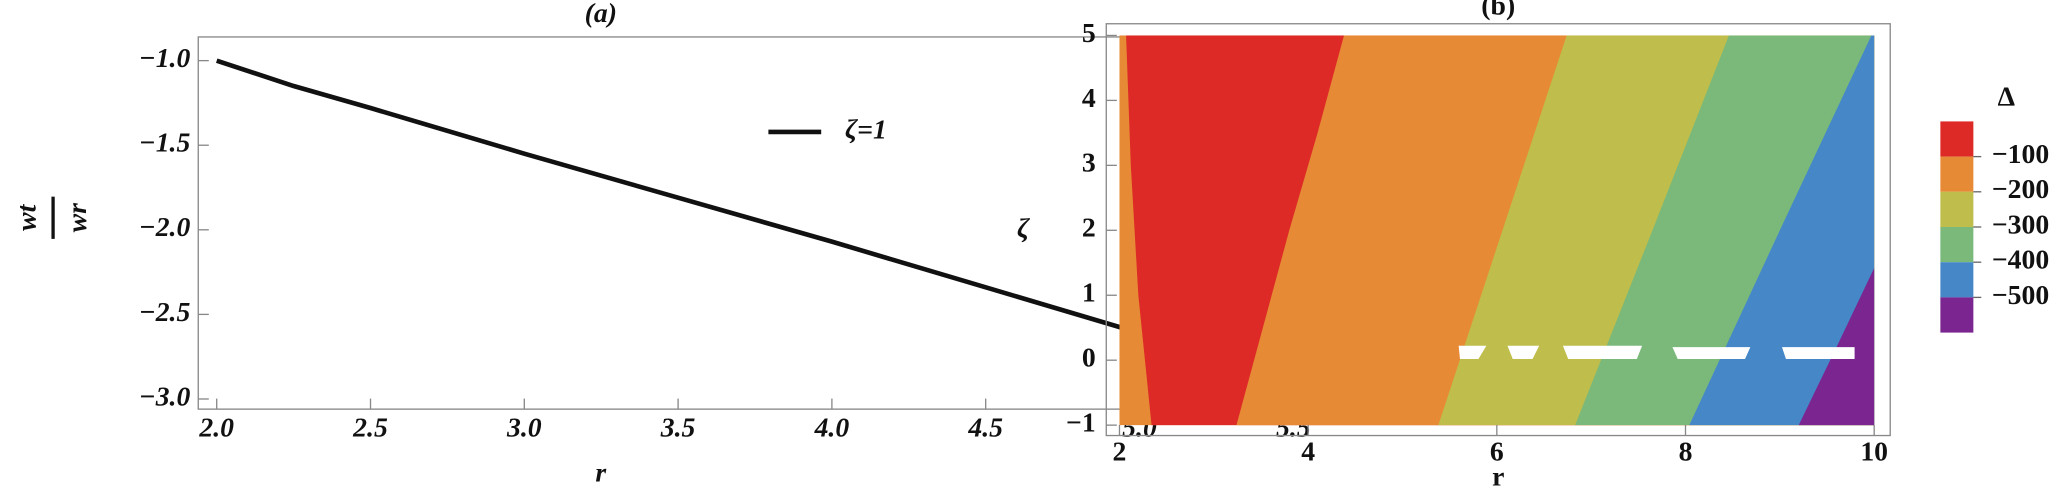  Describe the element at coordinates (1089, 357) in the screenshot. I see `y-tick-label: 0` at that location.